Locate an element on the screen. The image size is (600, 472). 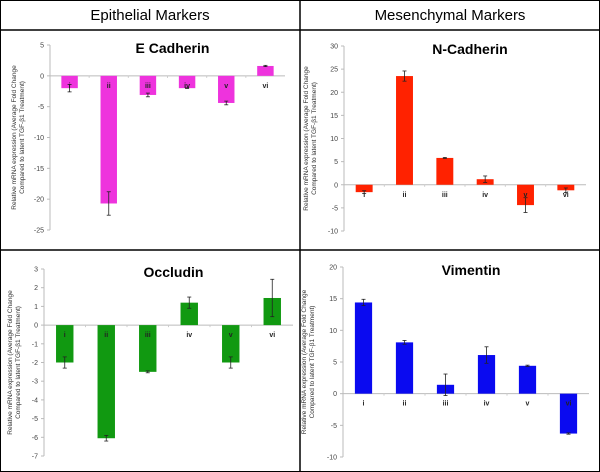
chart-title: N-Cadherin is located at coordinates (469, 49).